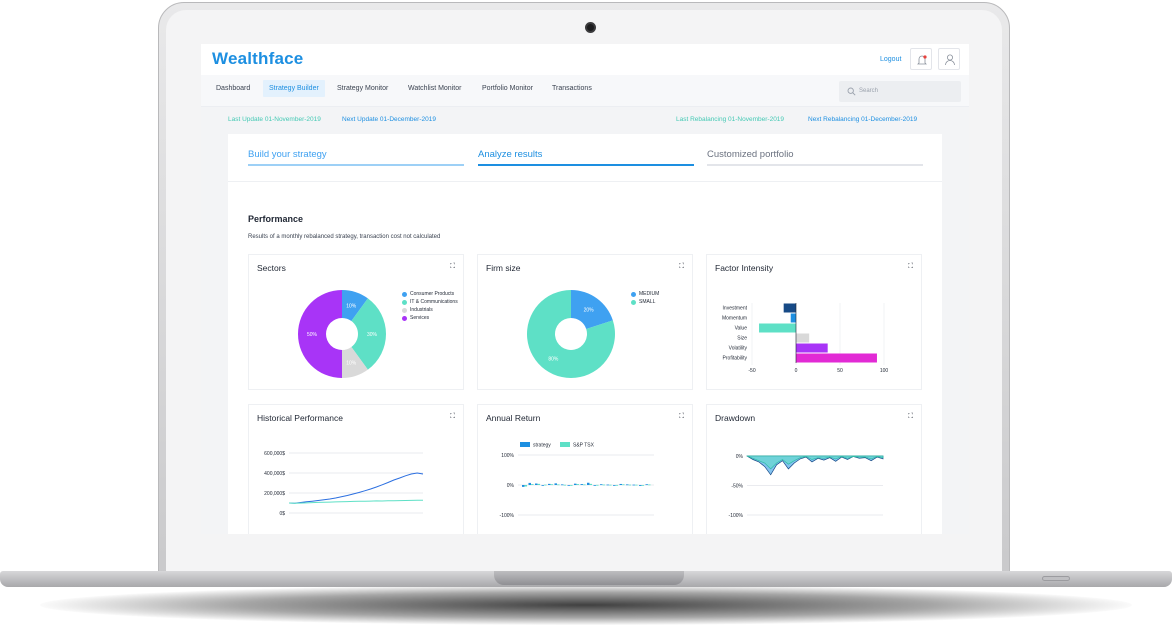 The height and width of the screenshot is (632, 1172). I want to click on divider, so click(585, 181).